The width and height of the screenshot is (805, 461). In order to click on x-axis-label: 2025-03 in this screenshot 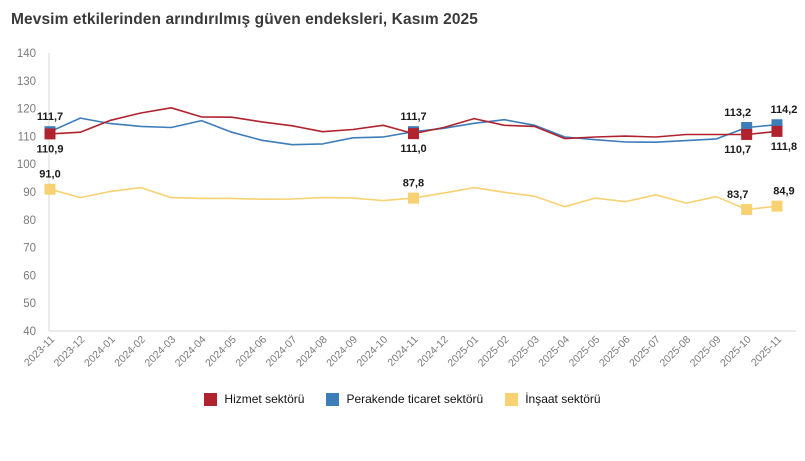, I will do `click(524, 352)`.